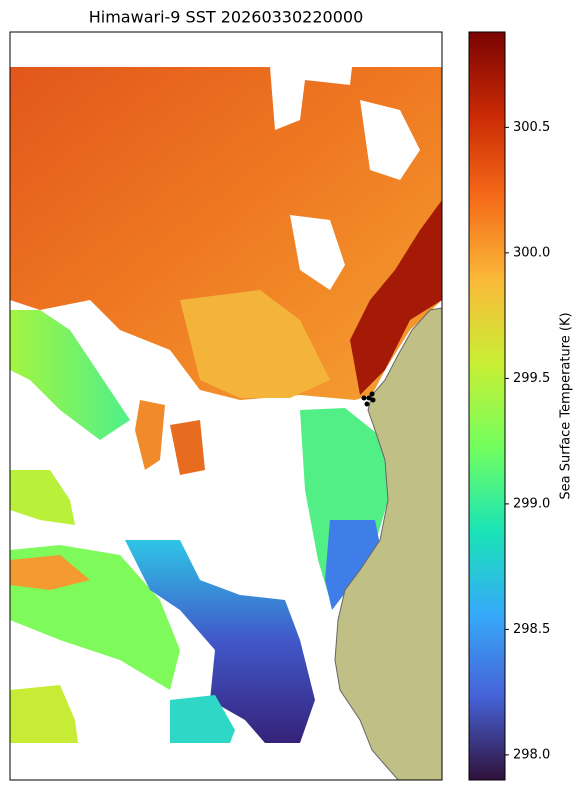 This screenshot has width=585, height=790. I want to click on colorbar-tick-label: 298.5, so click(531, 629).